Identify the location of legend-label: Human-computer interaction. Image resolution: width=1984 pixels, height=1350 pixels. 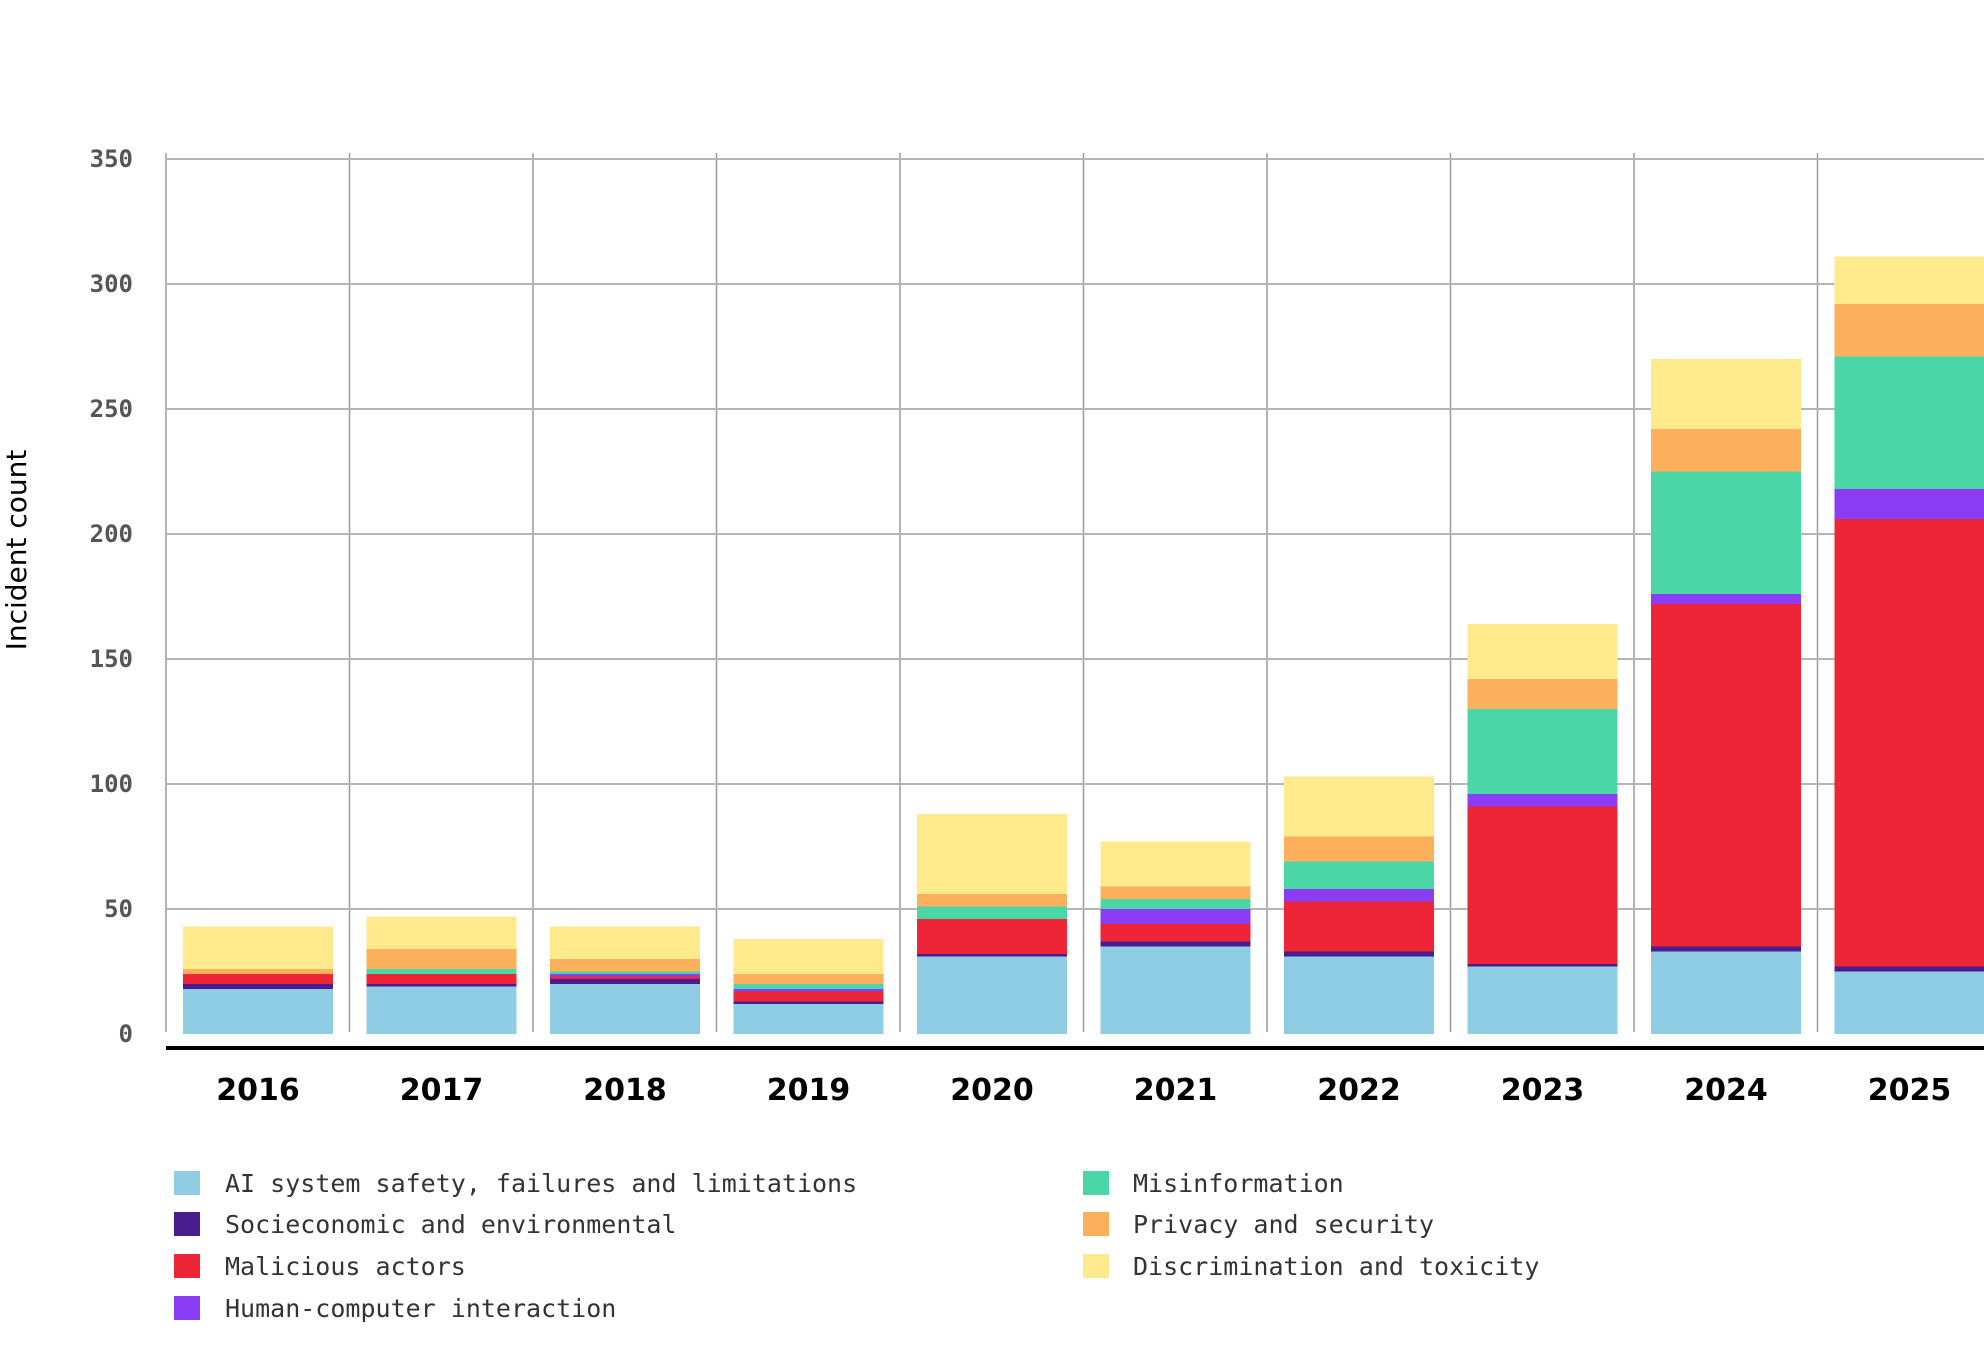
(420, 1308).